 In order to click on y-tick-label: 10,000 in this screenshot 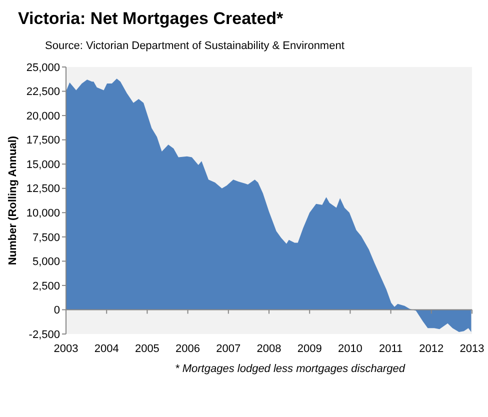, I will do `click(43, 213)`.